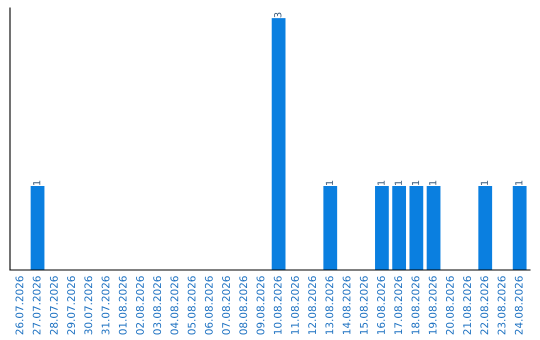  I want to click on x-tick-label: 06.08.2026, so click(208, 305).